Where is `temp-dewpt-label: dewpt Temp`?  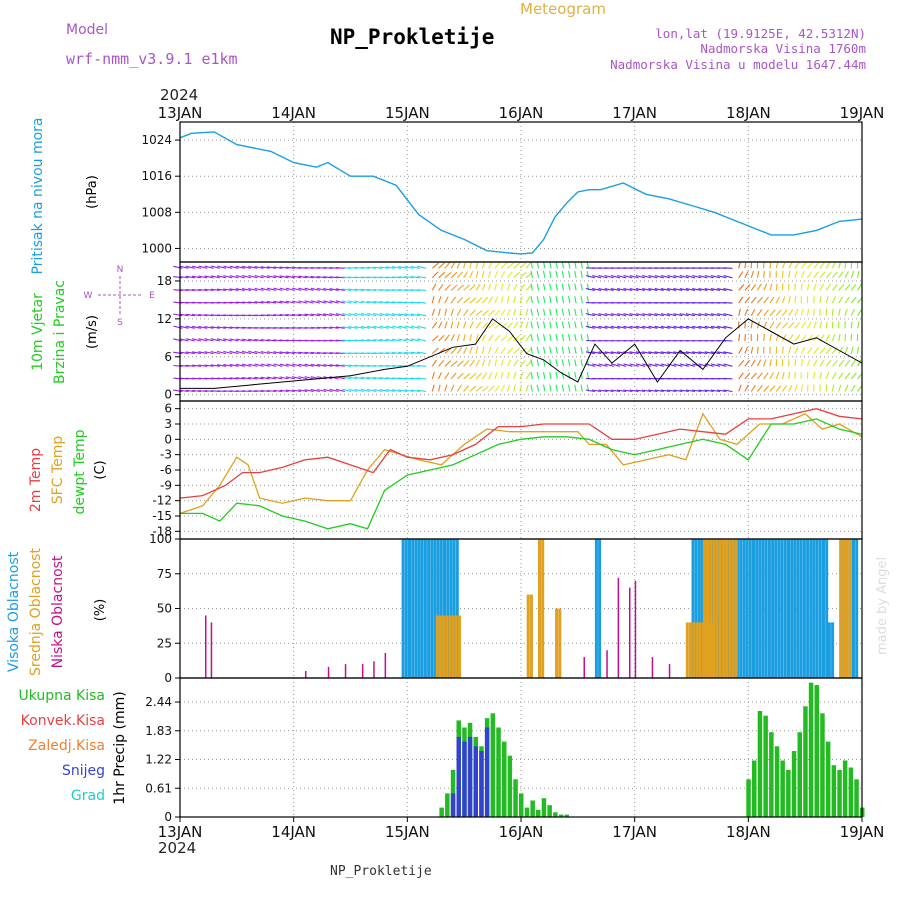 temp-dewpt-label: dewpt Temp is located at coordinates (80, 471).